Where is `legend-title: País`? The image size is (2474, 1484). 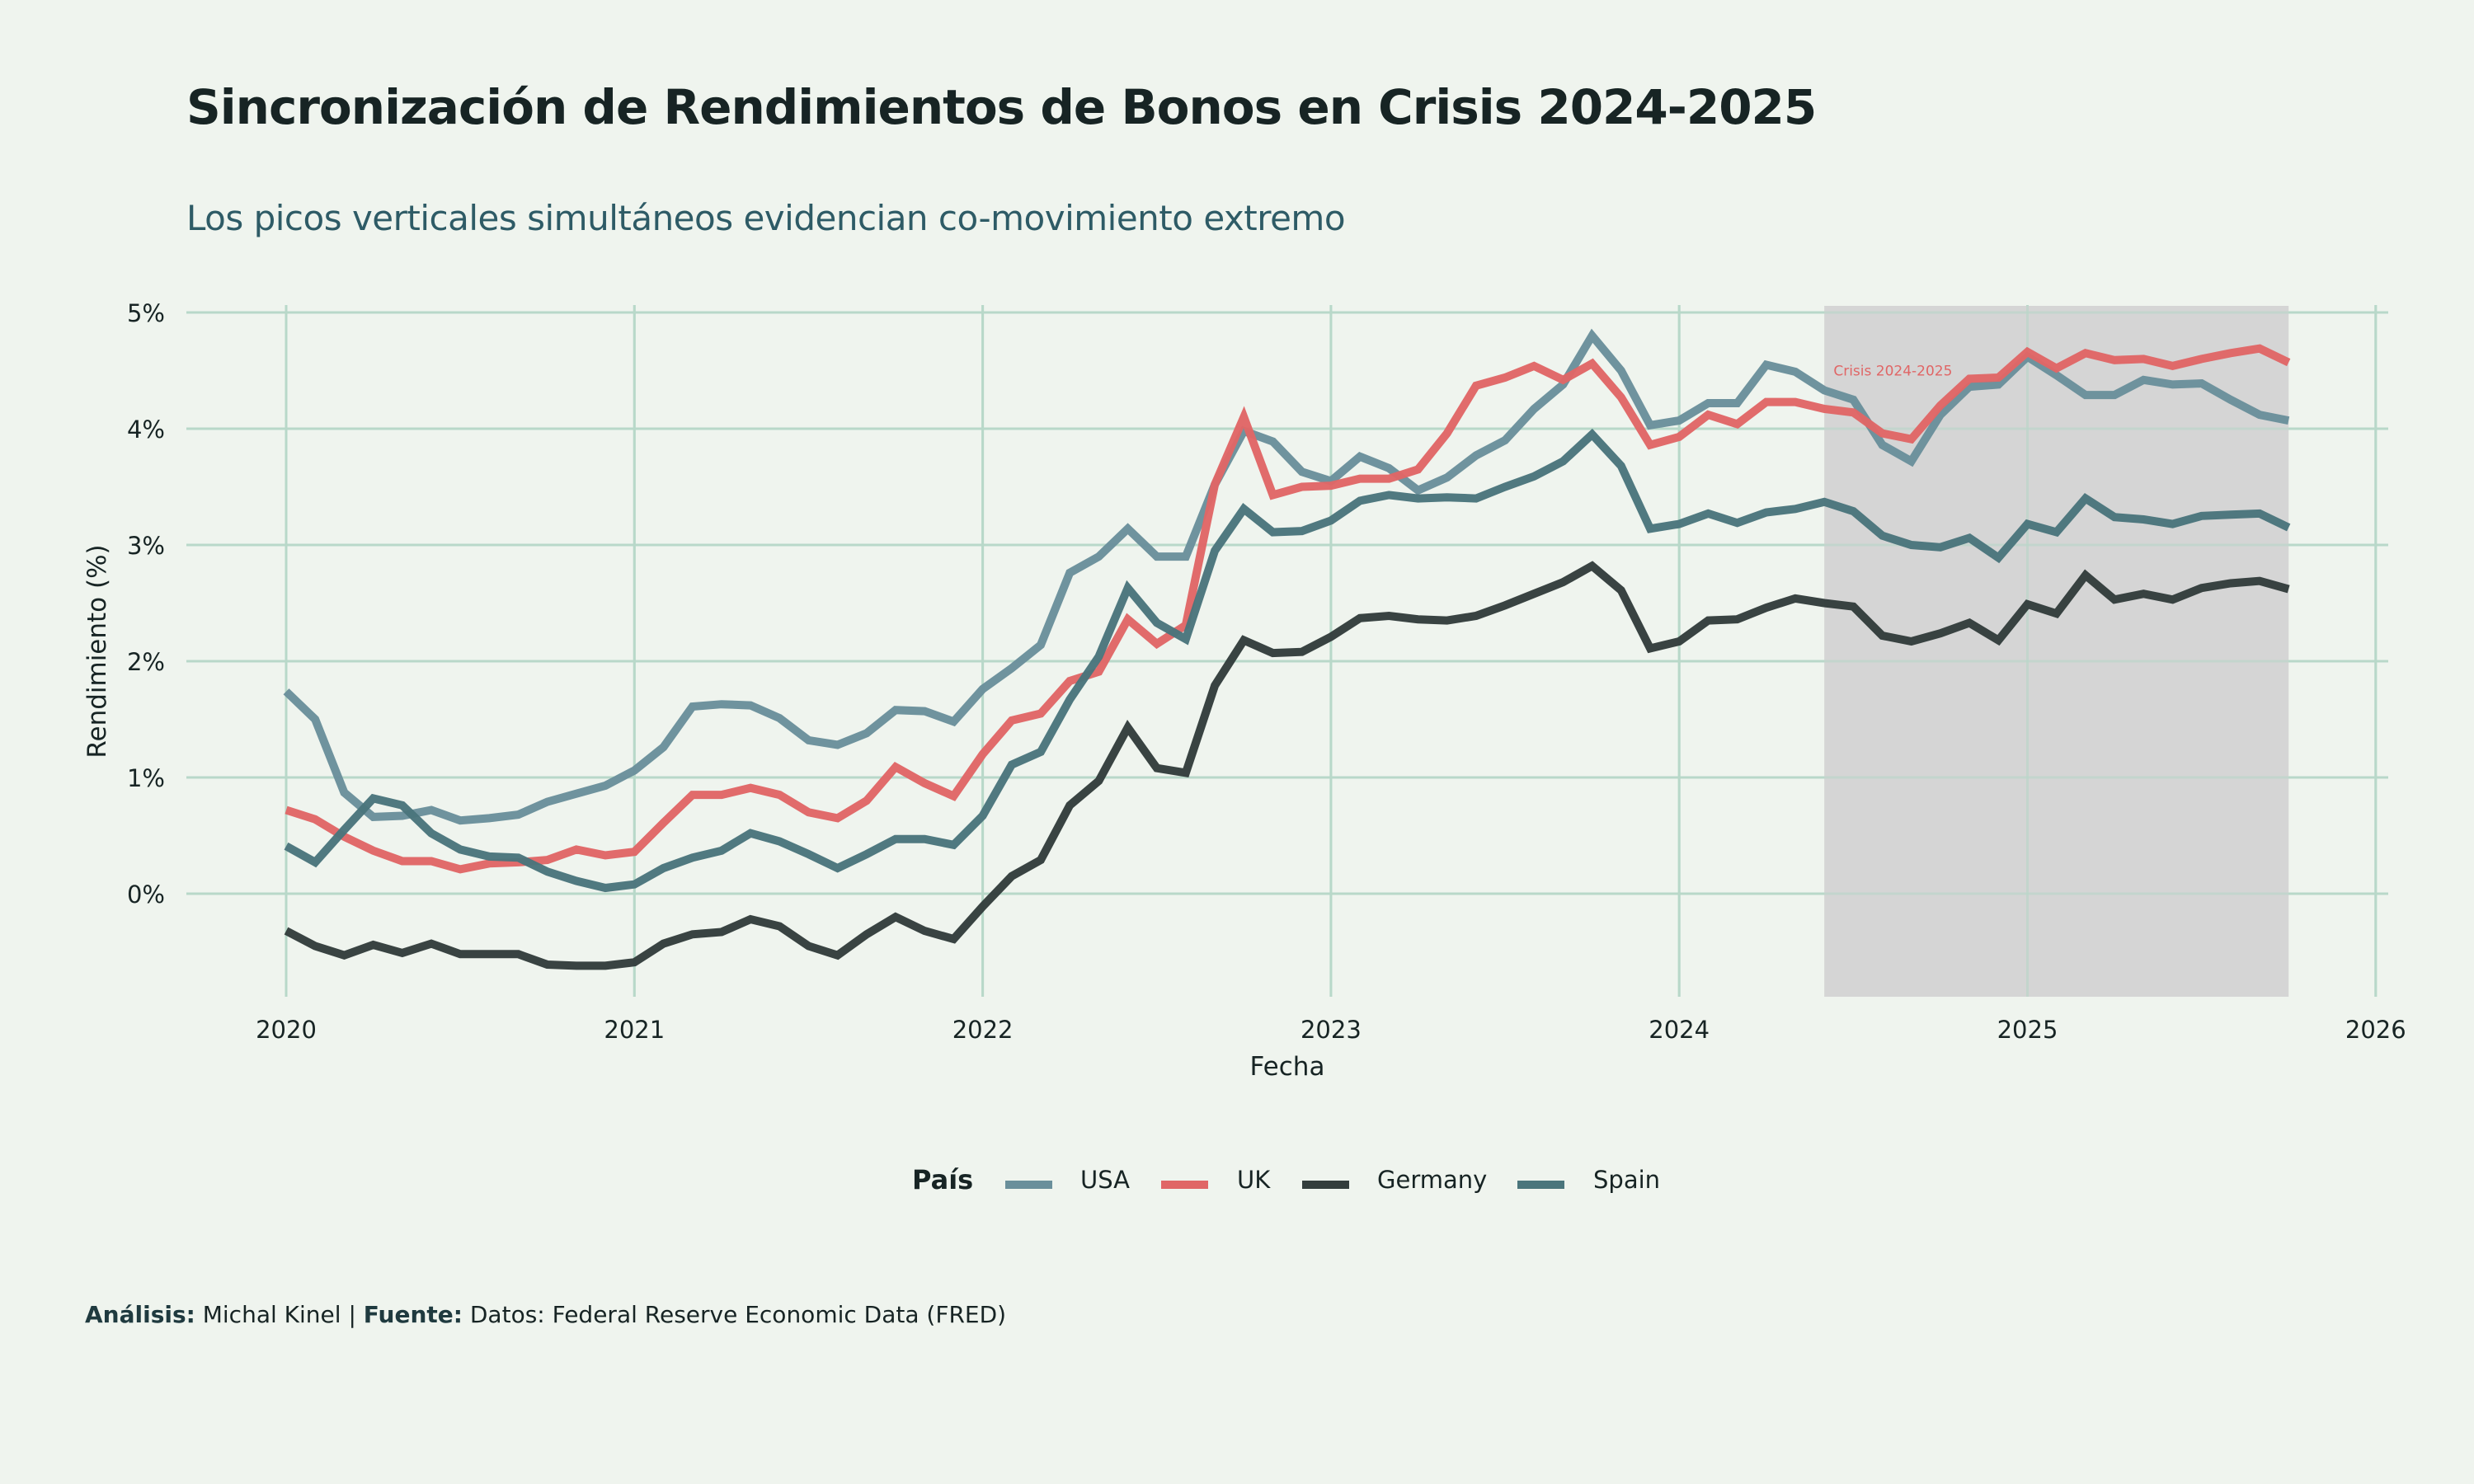 legend-title: País is located at coordinates (943, 1179).